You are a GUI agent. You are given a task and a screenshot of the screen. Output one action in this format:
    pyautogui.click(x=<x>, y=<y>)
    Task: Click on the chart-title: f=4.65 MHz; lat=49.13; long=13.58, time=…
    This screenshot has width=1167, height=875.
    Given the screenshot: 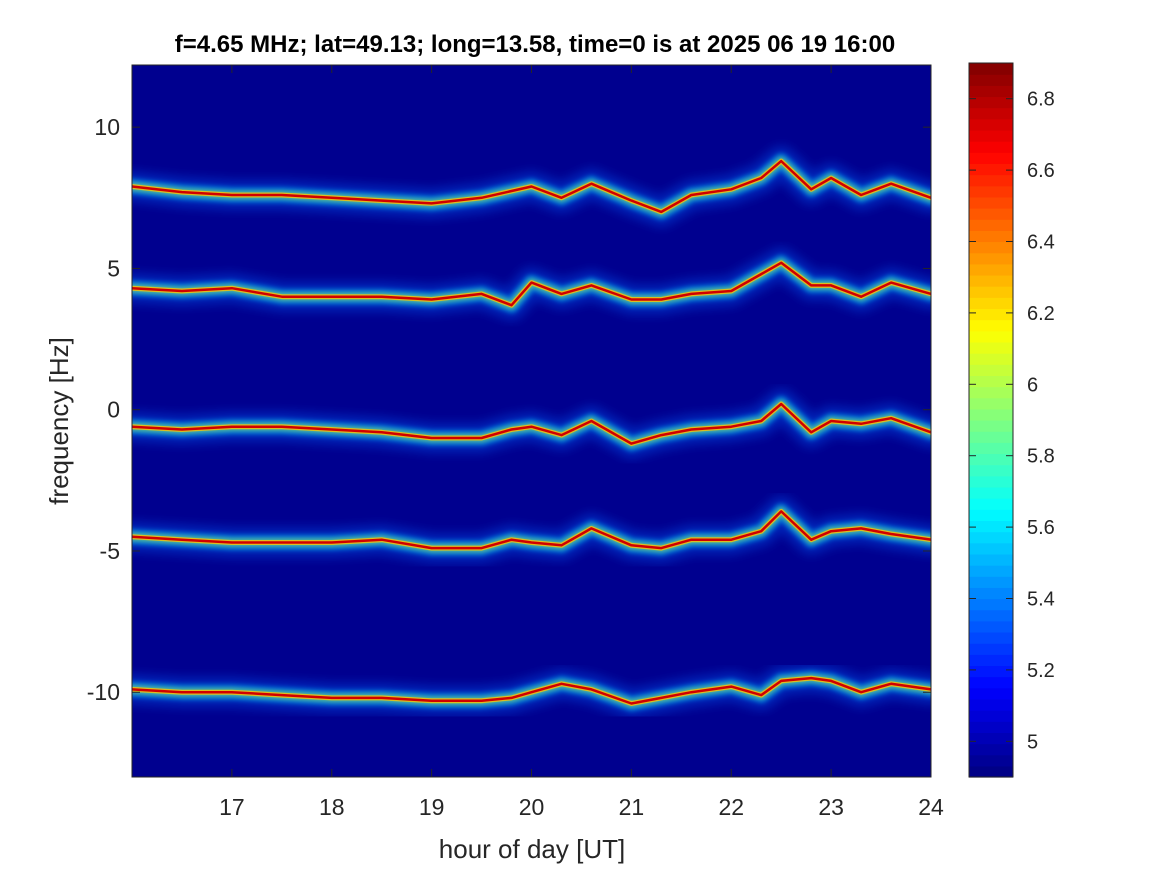 What is the action you would take?
    pyautogui.click(x=535, y=44)
    